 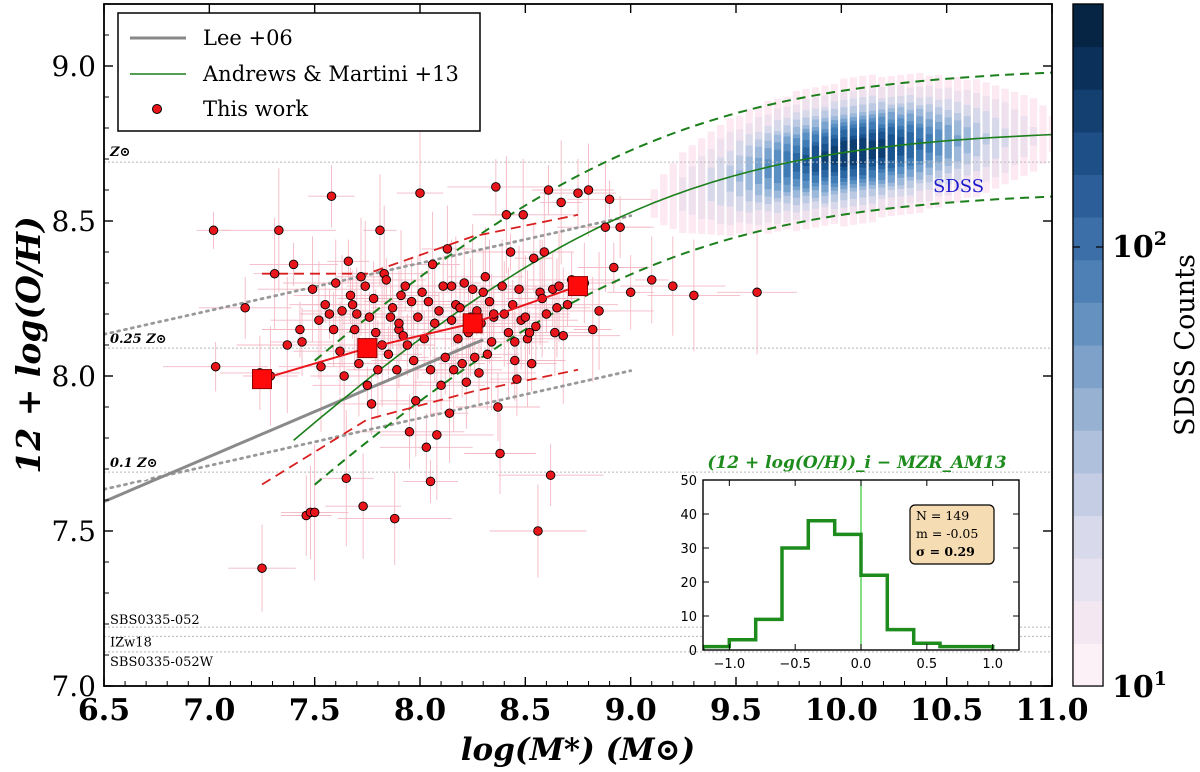 What do you see at coordinates (730, 664) in the screenshot?
I see `inset-x-tick-label: −1.0` at bounding box center [730, 664].